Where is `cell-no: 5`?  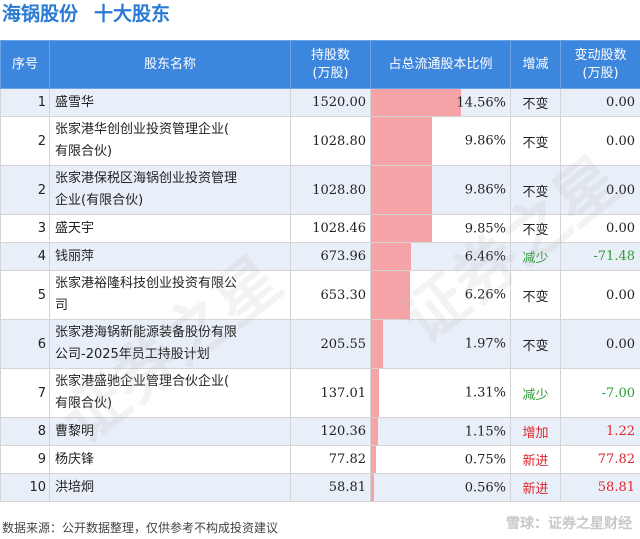 cell-no: 5 is located at coordinates (25, 295).